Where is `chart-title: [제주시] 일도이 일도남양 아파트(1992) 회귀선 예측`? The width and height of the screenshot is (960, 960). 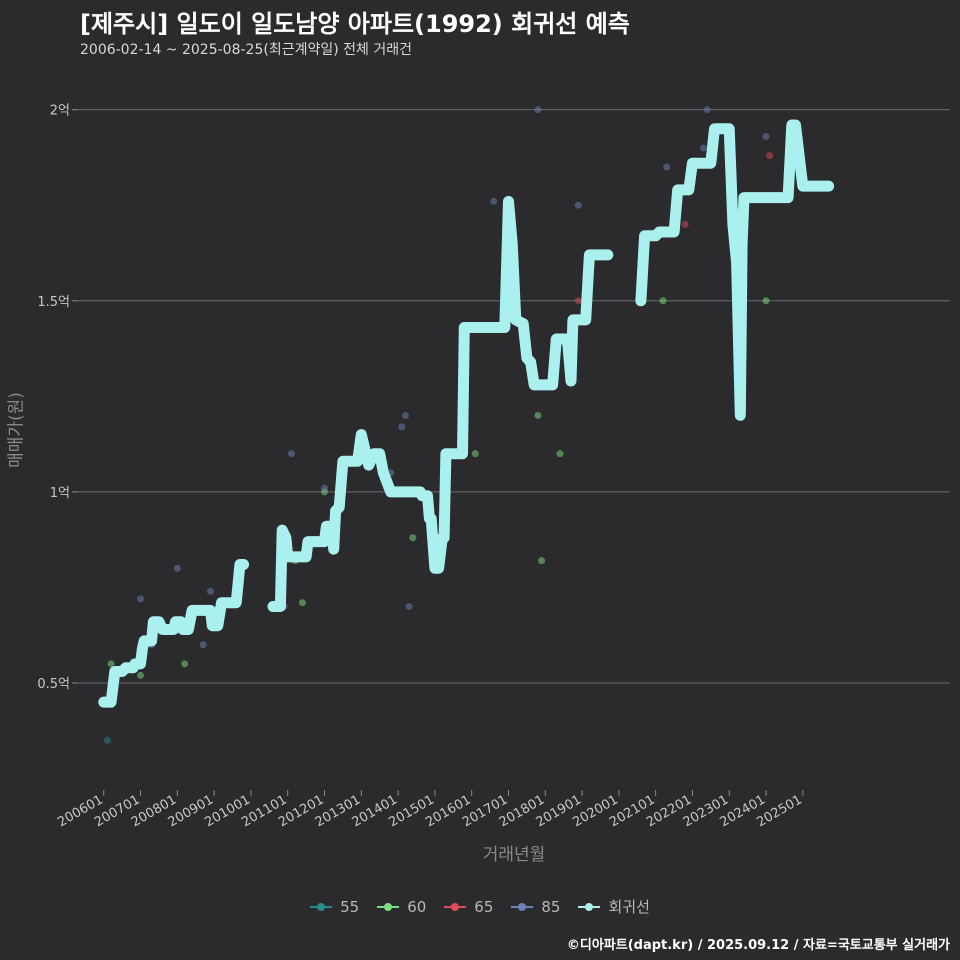
chart-title: [제주시] 일도이 일도남양 아파트(1992) 회귀선 예측 is located at coordinates (355, 24).